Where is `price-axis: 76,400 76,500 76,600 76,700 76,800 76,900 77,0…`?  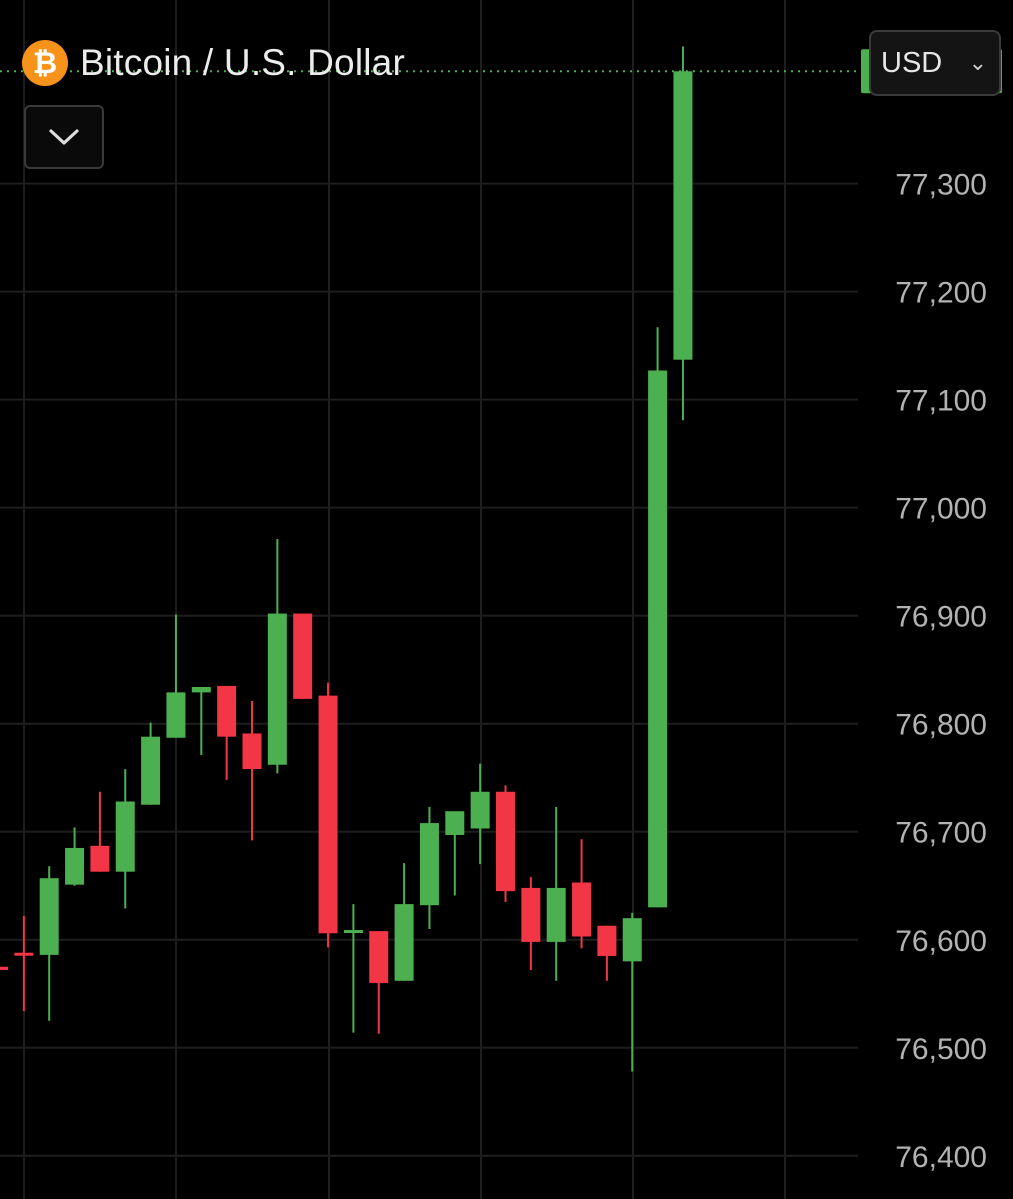 price-axis: 76,400 76,500 76,600 76,700 76,800 76,900 77,0… is located at coordinates (941, 671).